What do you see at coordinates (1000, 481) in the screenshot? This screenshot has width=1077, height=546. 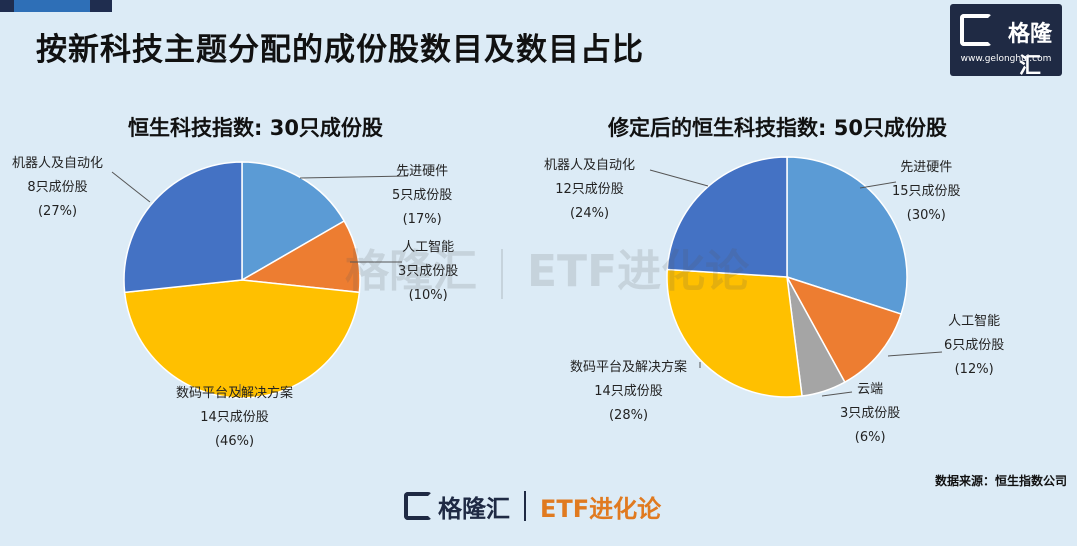 I see `data-source-note: 数据来源：恒生指数公司` at bounding box center [1000, 481].